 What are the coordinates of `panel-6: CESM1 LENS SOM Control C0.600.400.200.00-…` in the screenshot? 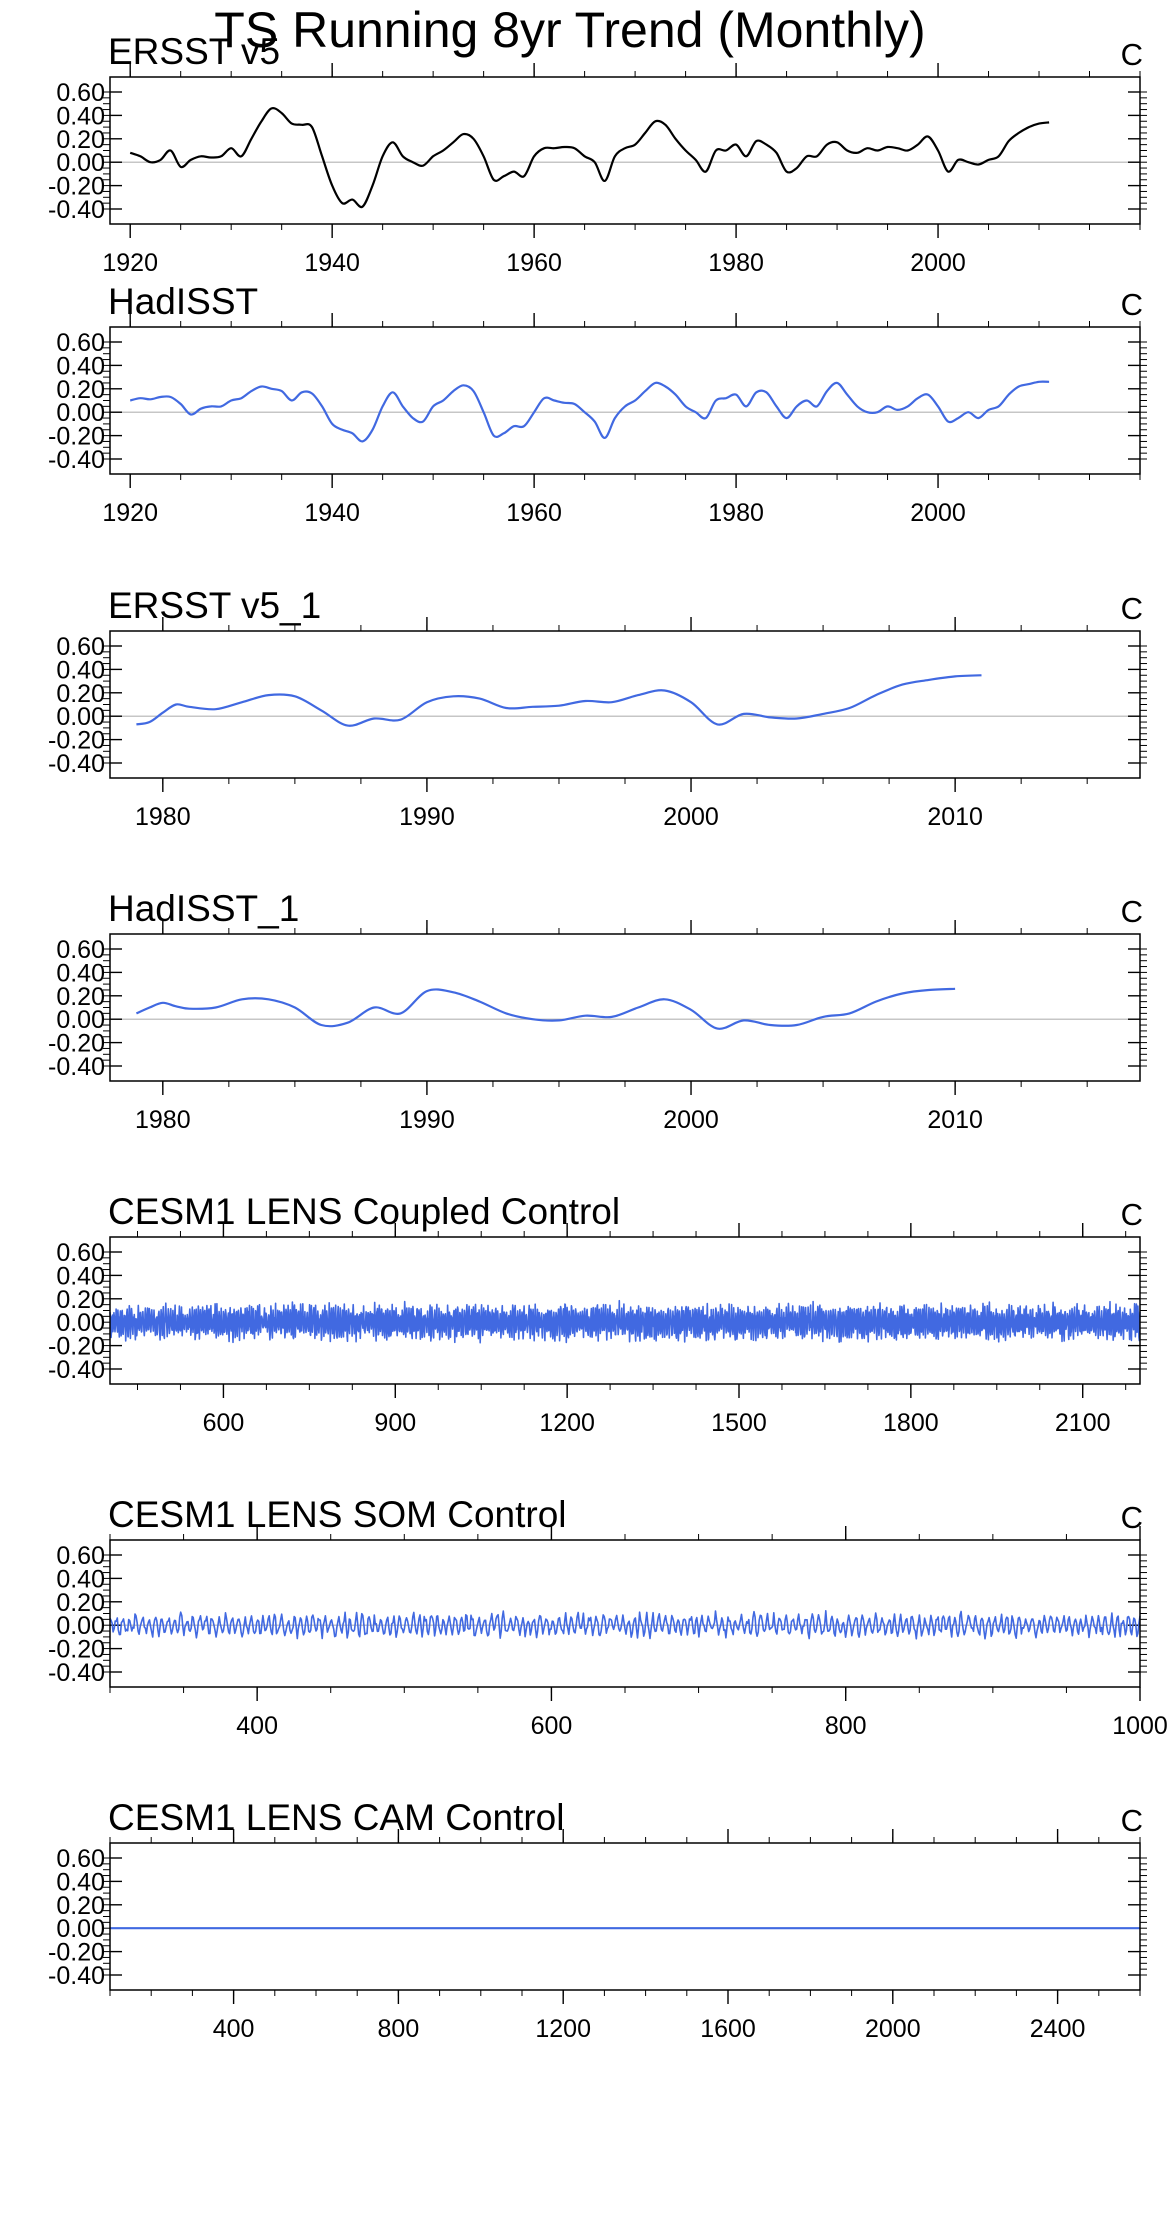 It's located at (608, 1617).